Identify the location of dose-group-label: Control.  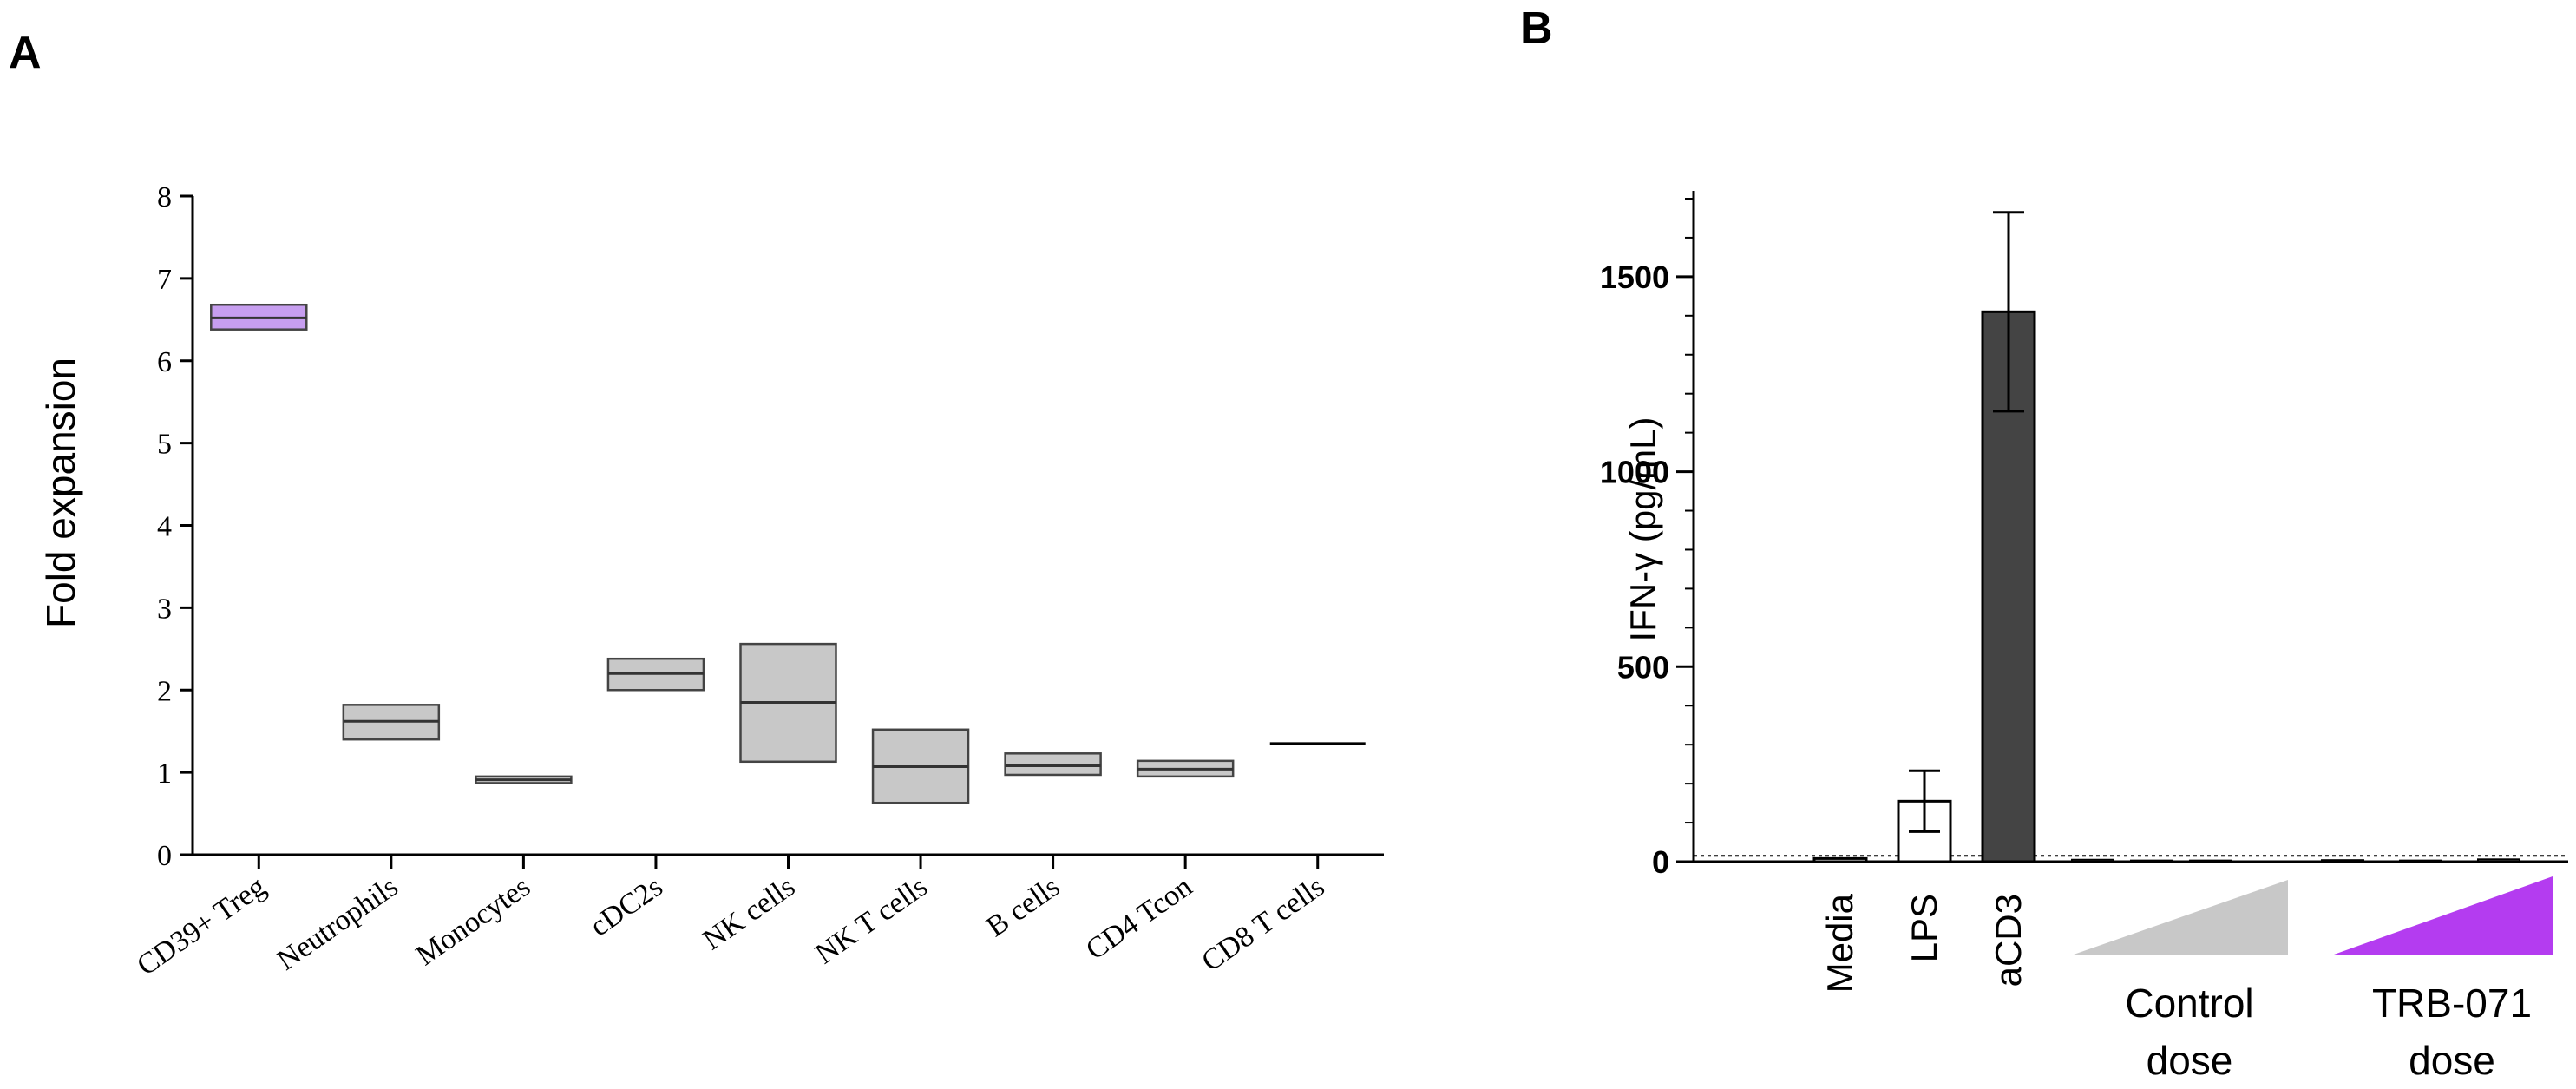
(2189, 1003).